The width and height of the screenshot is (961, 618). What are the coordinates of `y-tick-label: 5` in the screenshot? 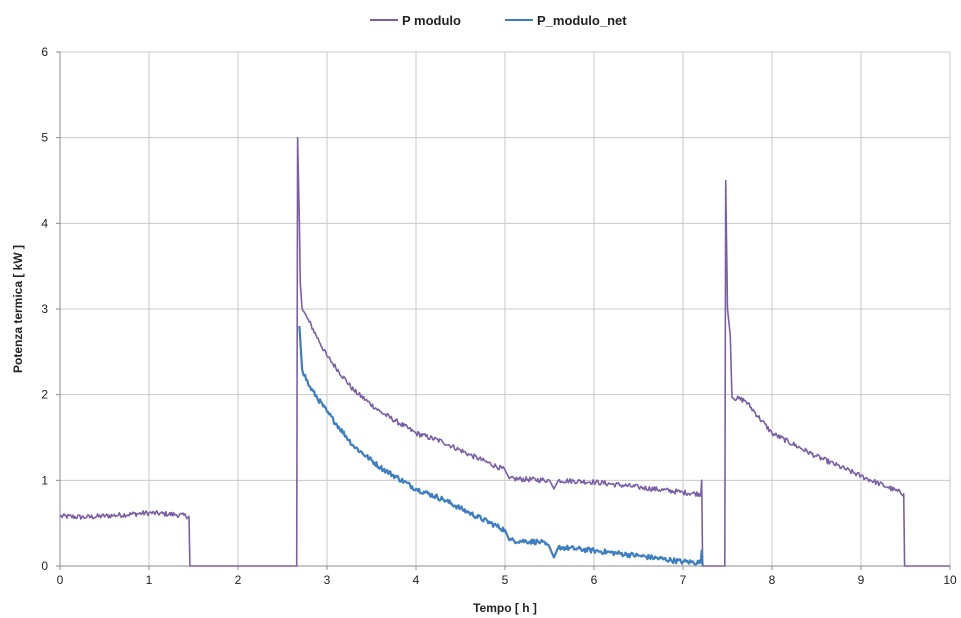 It's located at (44, 138).